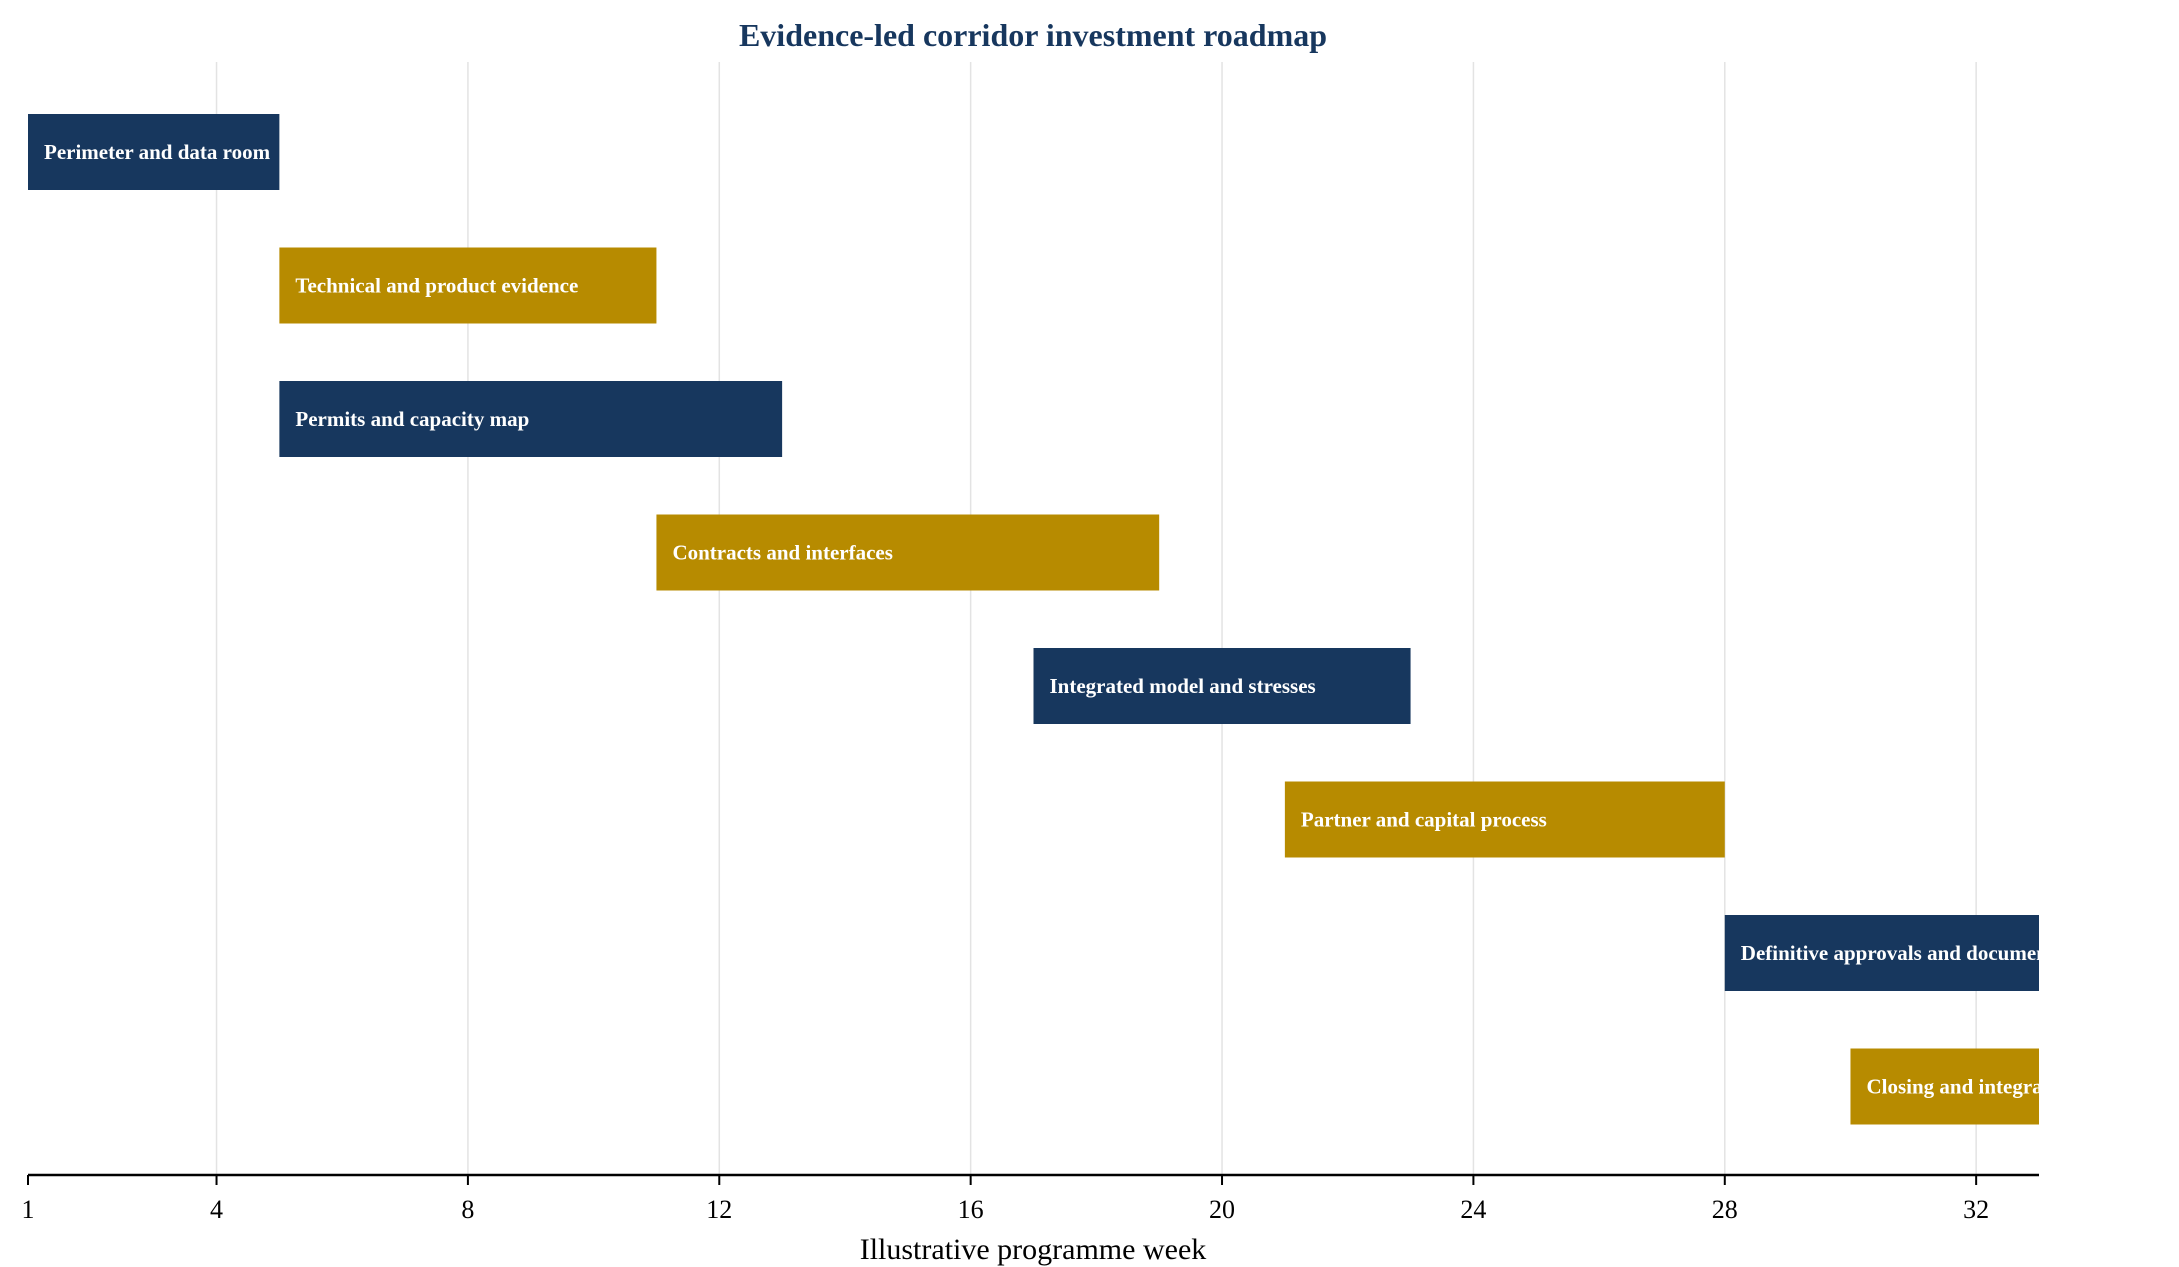  I want to click on task-bar-label: Contracts and interfaces, so click(782, 553).